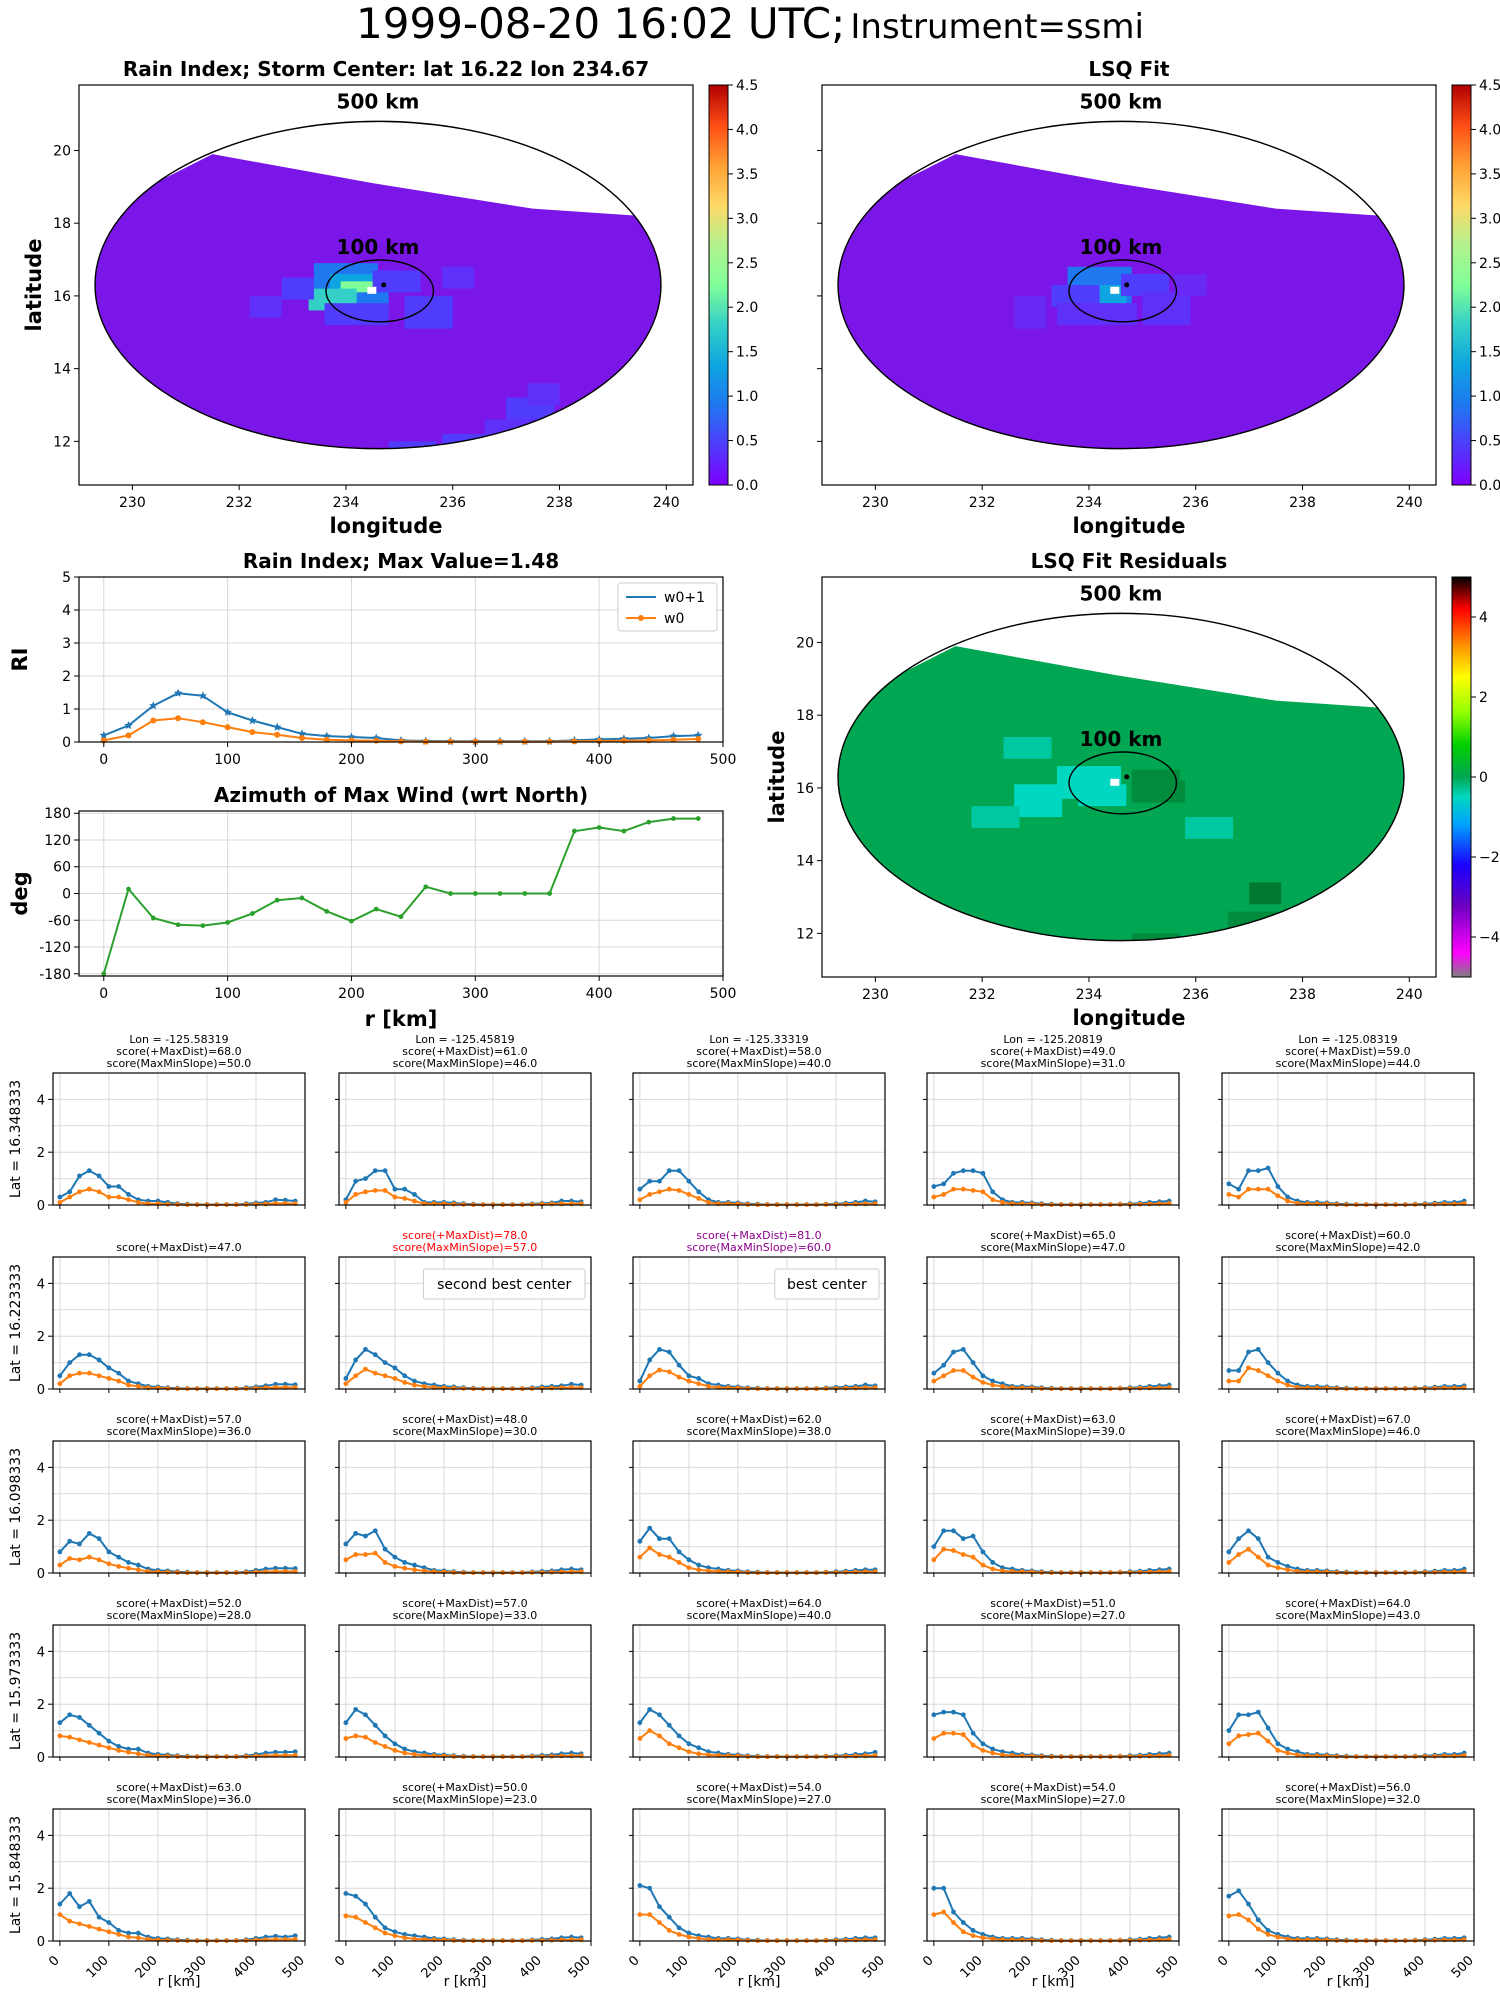  Describe the element at coordinates (1127, 285) in the screenshot. I see `storm-center-marker` at that location.